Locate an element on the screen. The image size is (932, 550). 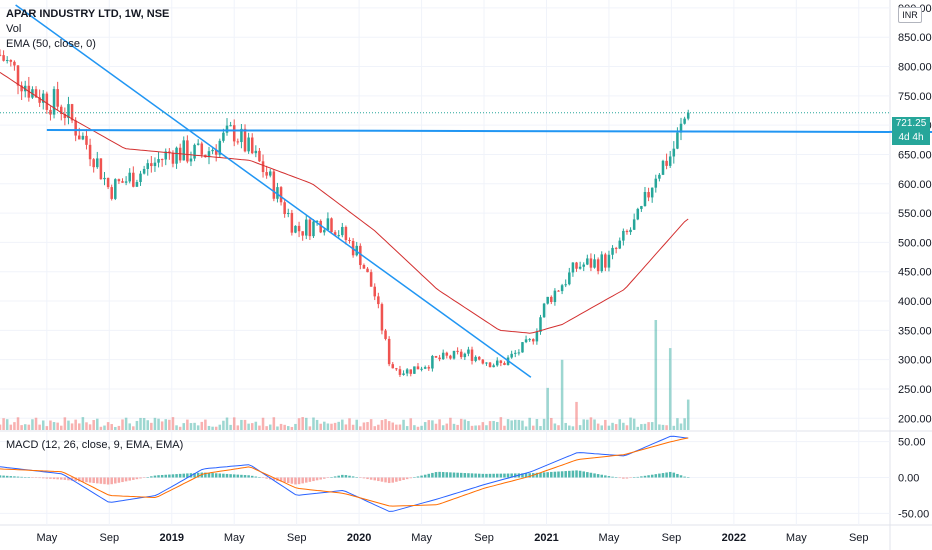
chart-title: APAR INDUSTRY LTD, 1W, NSE is located at coordinates (88, 14).